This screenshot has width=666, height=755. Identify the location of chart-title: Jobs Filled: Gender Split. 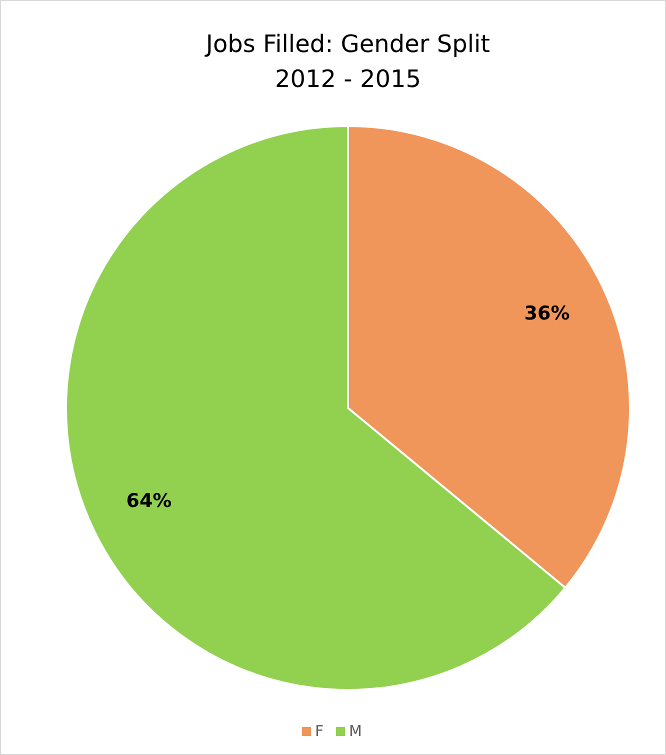
(347, 44).